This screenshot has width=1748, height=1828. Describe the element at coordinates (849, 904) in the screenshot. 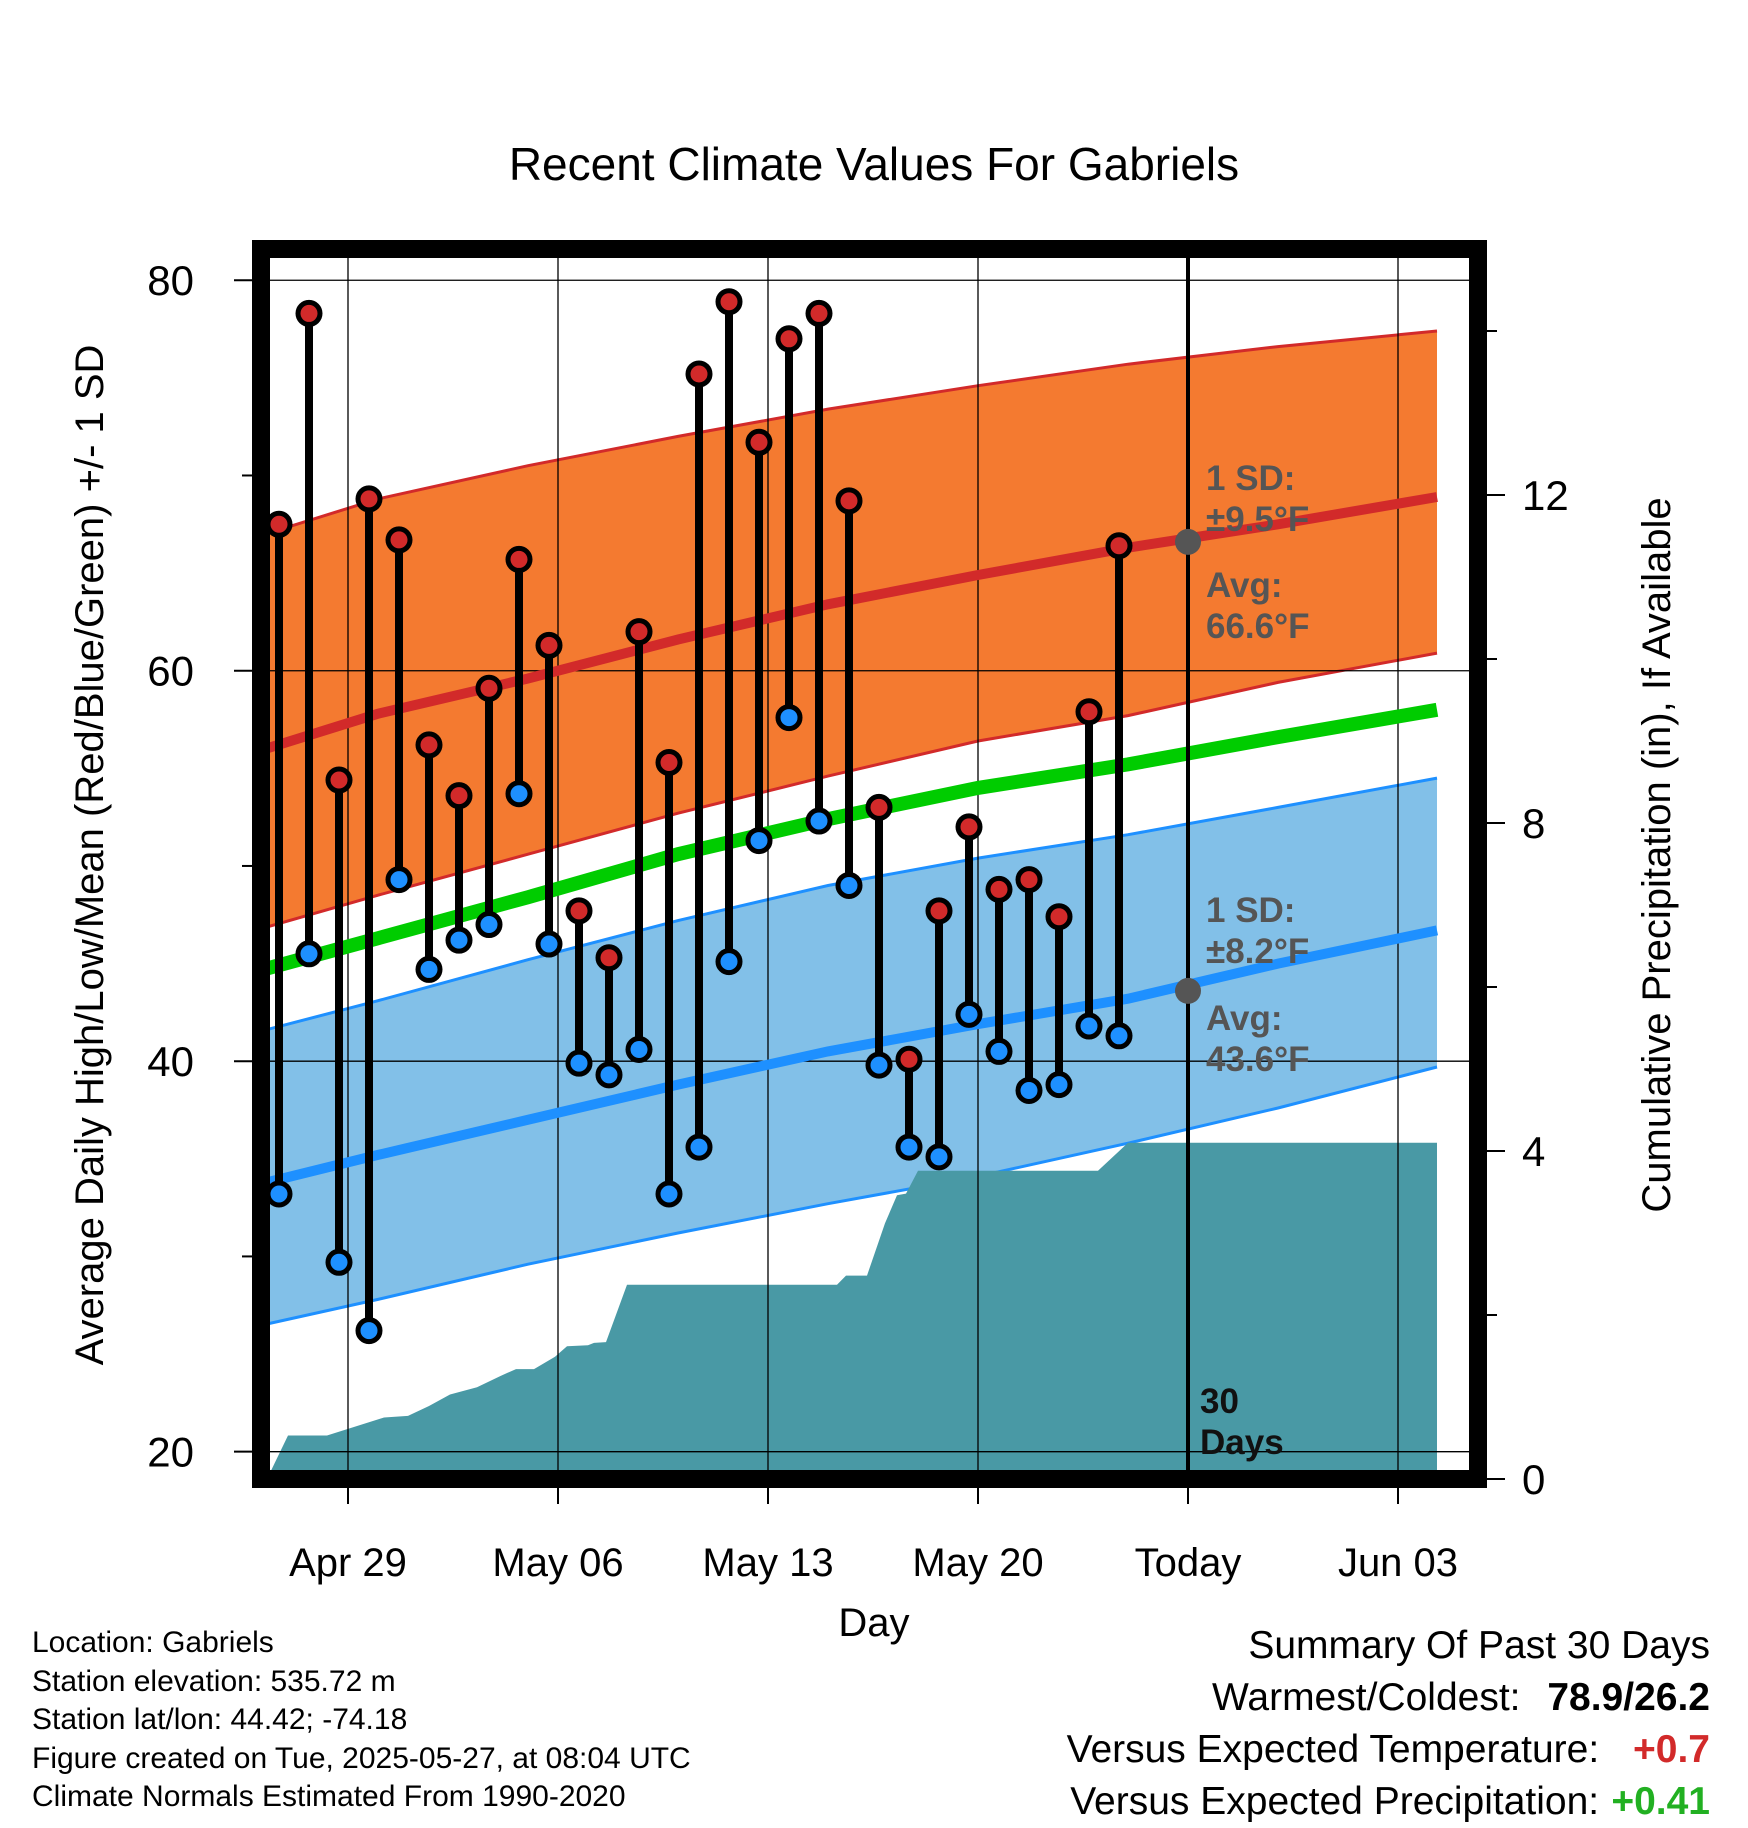

I see `low-upper-line` at that location.